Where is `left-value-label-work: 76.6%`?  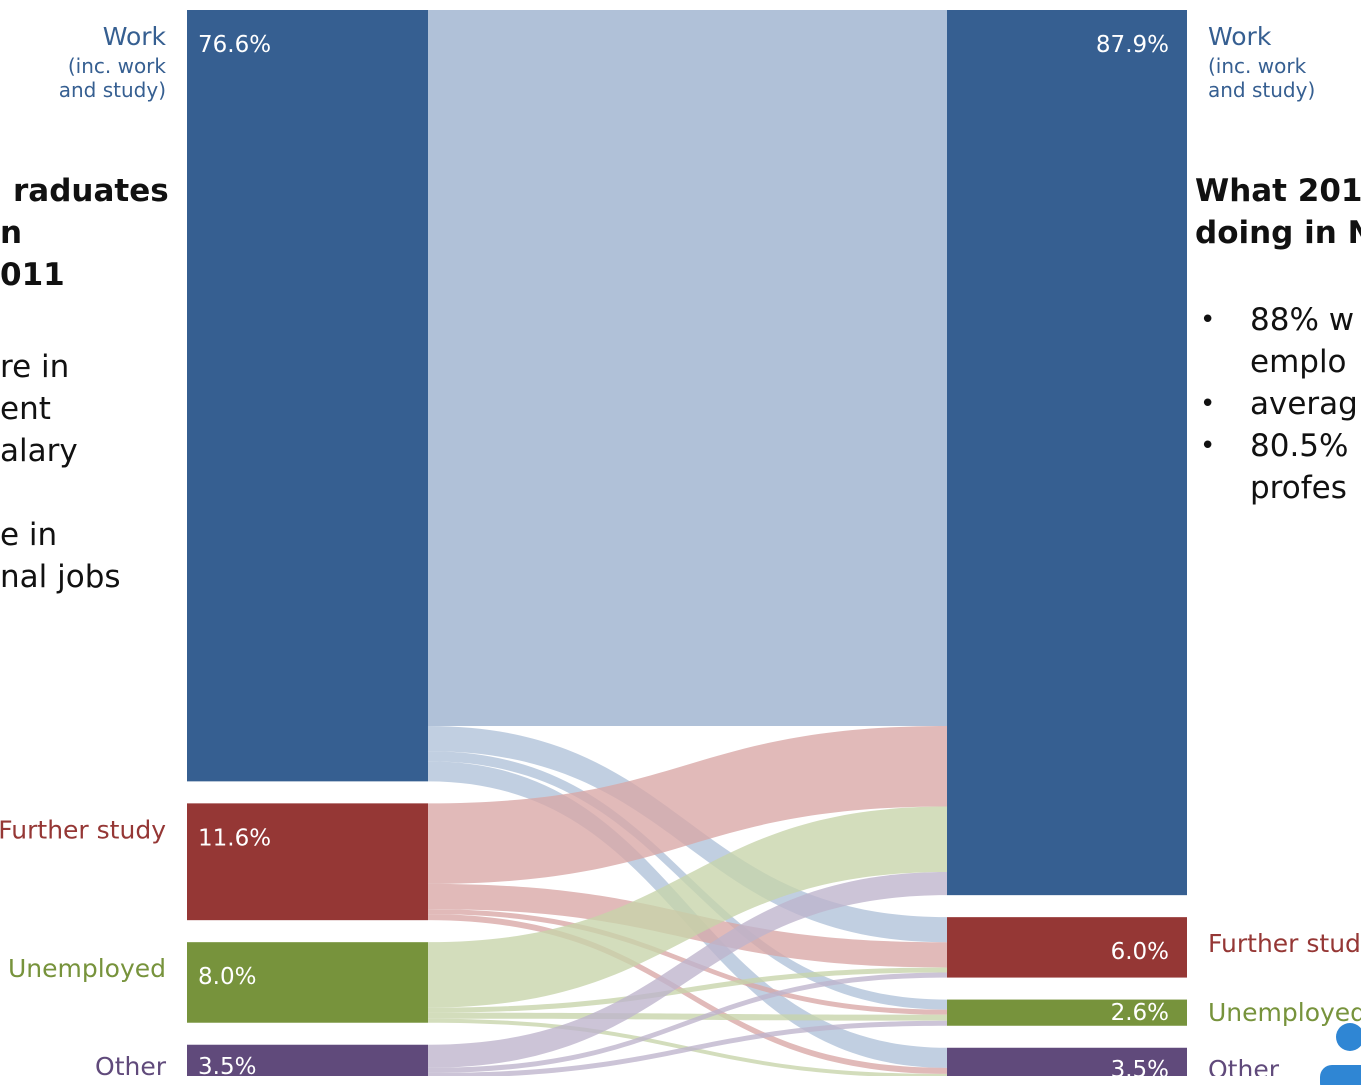 left-value-label-work: 76.6% is located at coordinates (234, 45).